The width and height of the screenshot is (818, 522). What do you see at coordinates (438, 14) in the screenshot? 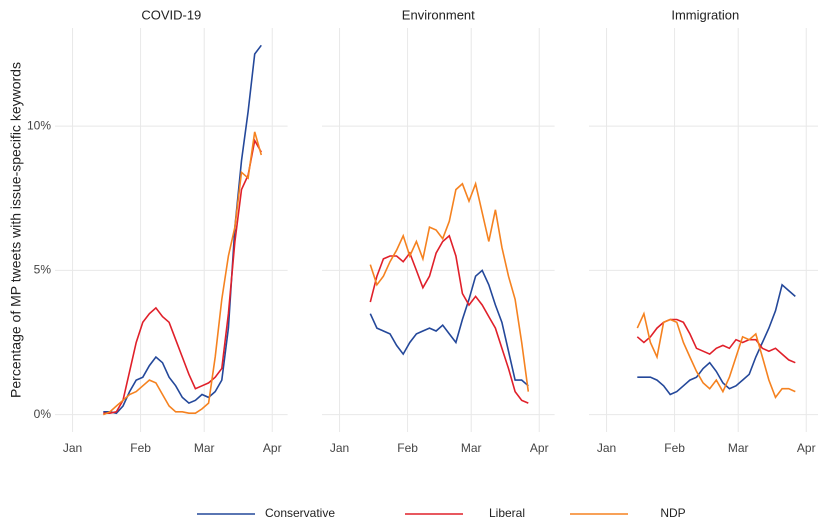
I see `facet-title: Environment` at bounding box center [438, 14].